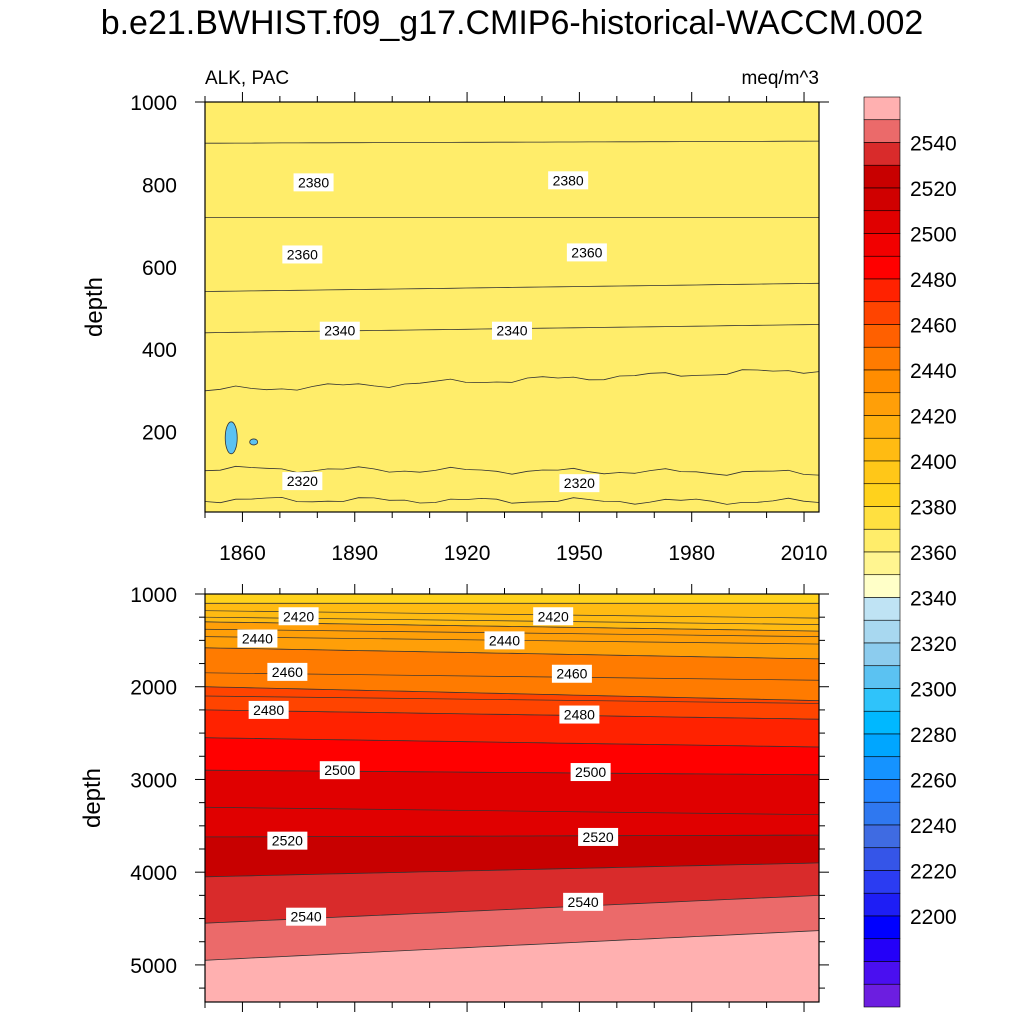 The image size is (1024, 1024). Describe the element at coordinates (933, 144) in the screenshot. I see `colorbar-label: 2540` at that location.